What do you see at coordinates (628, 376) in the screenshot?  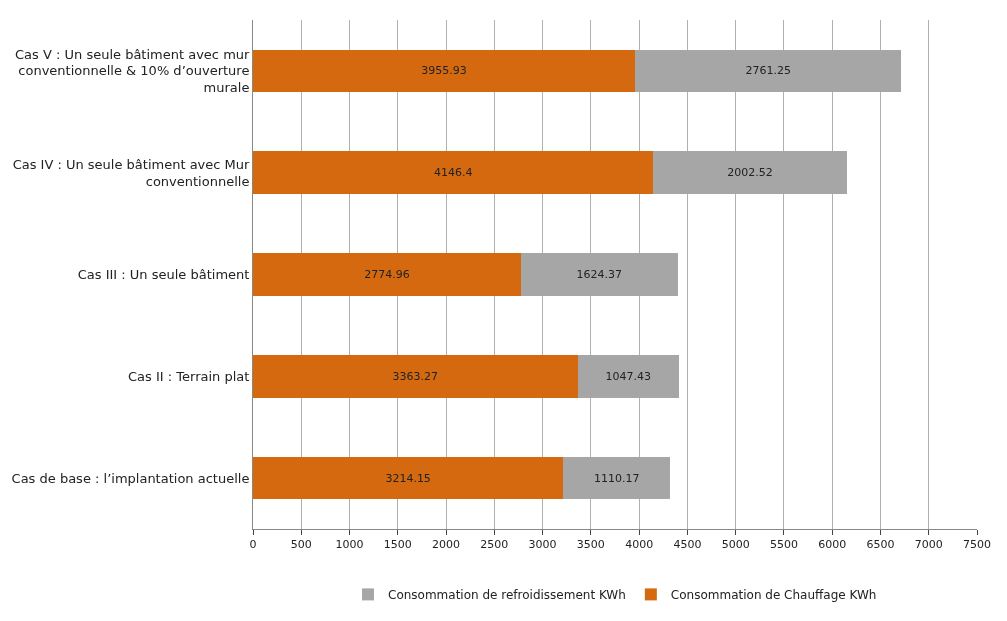 I see `data-label: 1047.43` at bounding box center [628, 376].